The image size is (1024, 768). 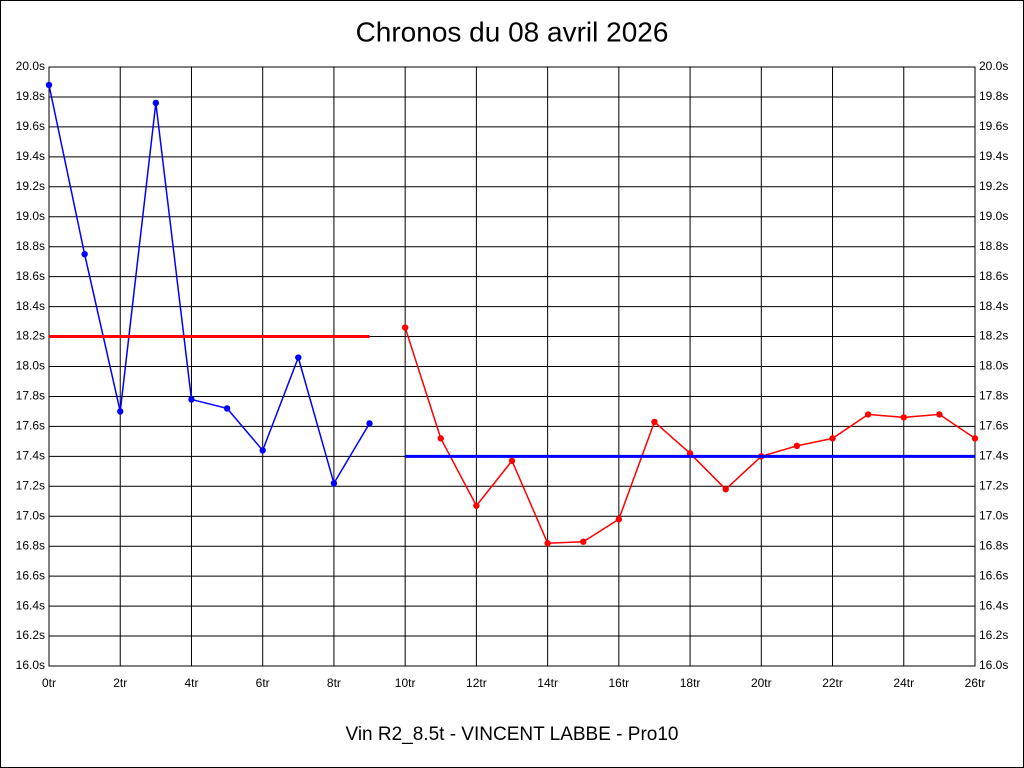 What do you see at coordinates (993, 396) in the screenshot?
I see `y-tick-label-right: 17.8s` at bounding box center [993, 396].